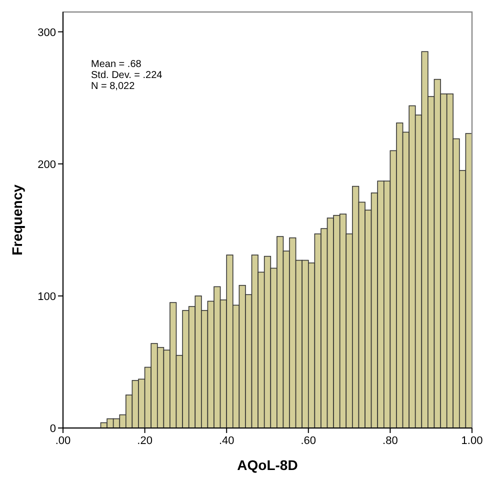 This screenshot has width=483, height=477. I want to click on x-tick-label: .40, so click(226, 441).